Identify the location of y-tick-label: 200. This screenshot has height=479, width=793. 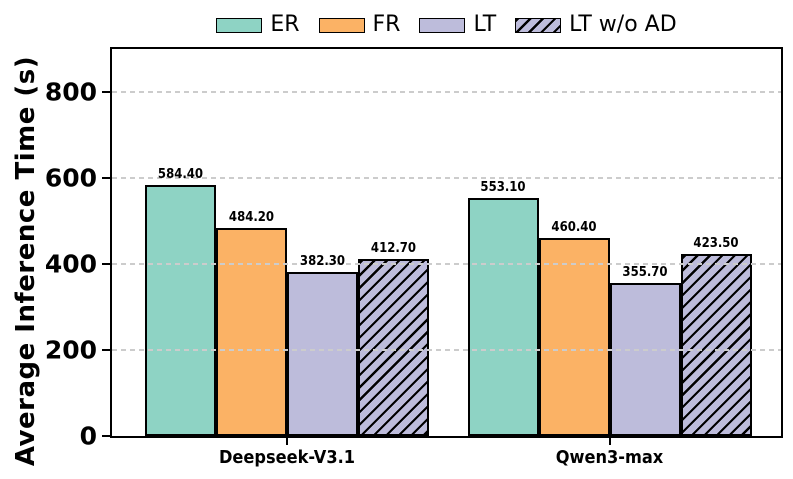
(70, 350).